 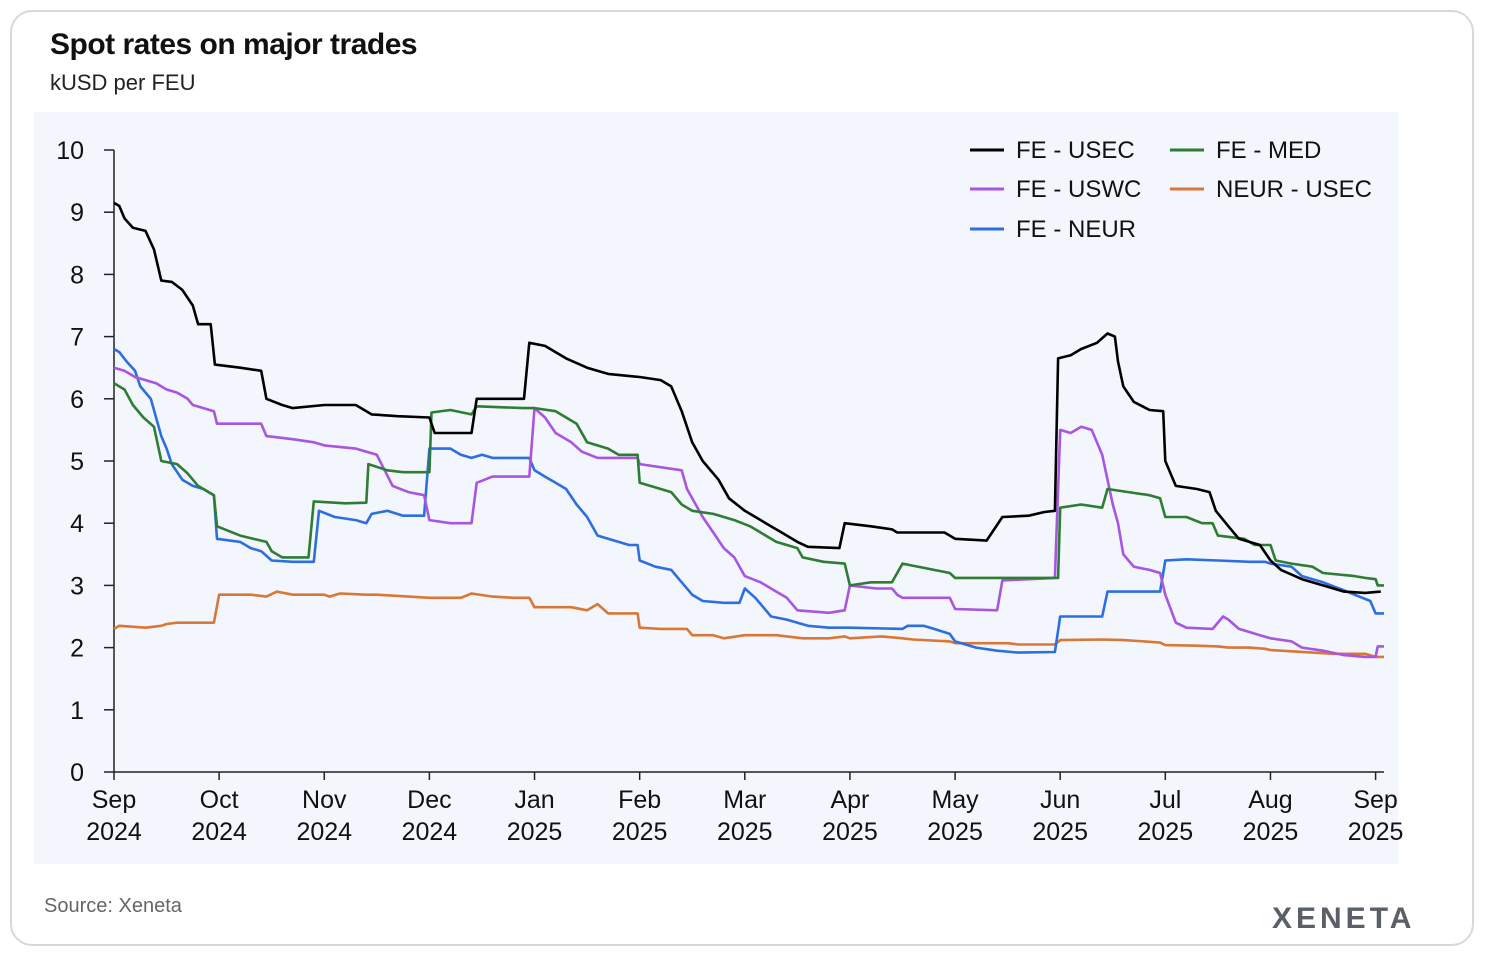 What do you see at coordinates (1165, 800) in the screenshot?
I see `x-tick-label: Jul` at bounding box center [1165, 800].